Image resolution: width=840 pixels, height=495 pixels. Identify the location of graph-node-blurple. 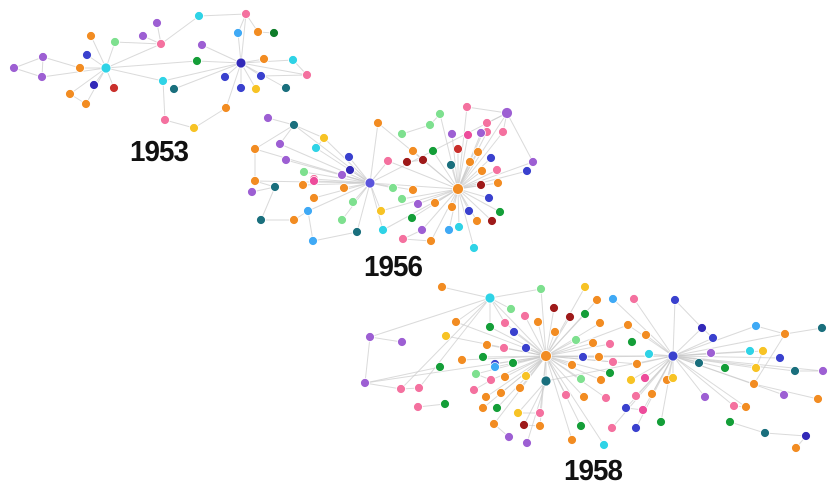
(370, 183).